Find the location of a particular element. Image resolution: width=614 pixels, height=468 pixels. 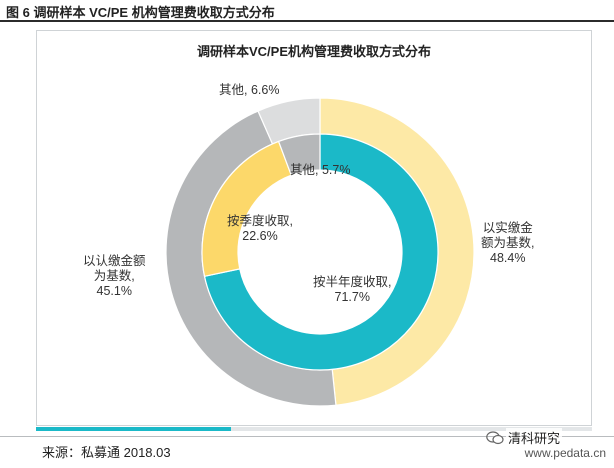

title-rule is located at coordinates (307, 21).